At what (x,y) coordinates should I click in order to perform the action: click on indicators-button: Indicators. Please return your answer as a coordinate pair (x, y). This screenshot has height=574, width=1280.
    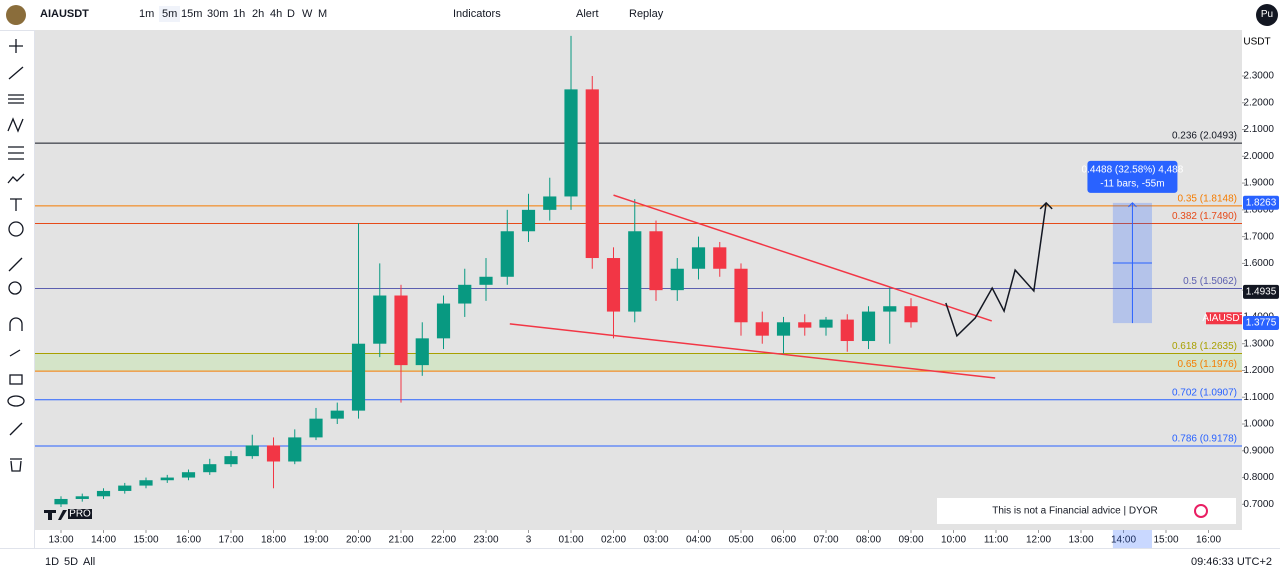
    Looking at the image, I should click on (477, 14).